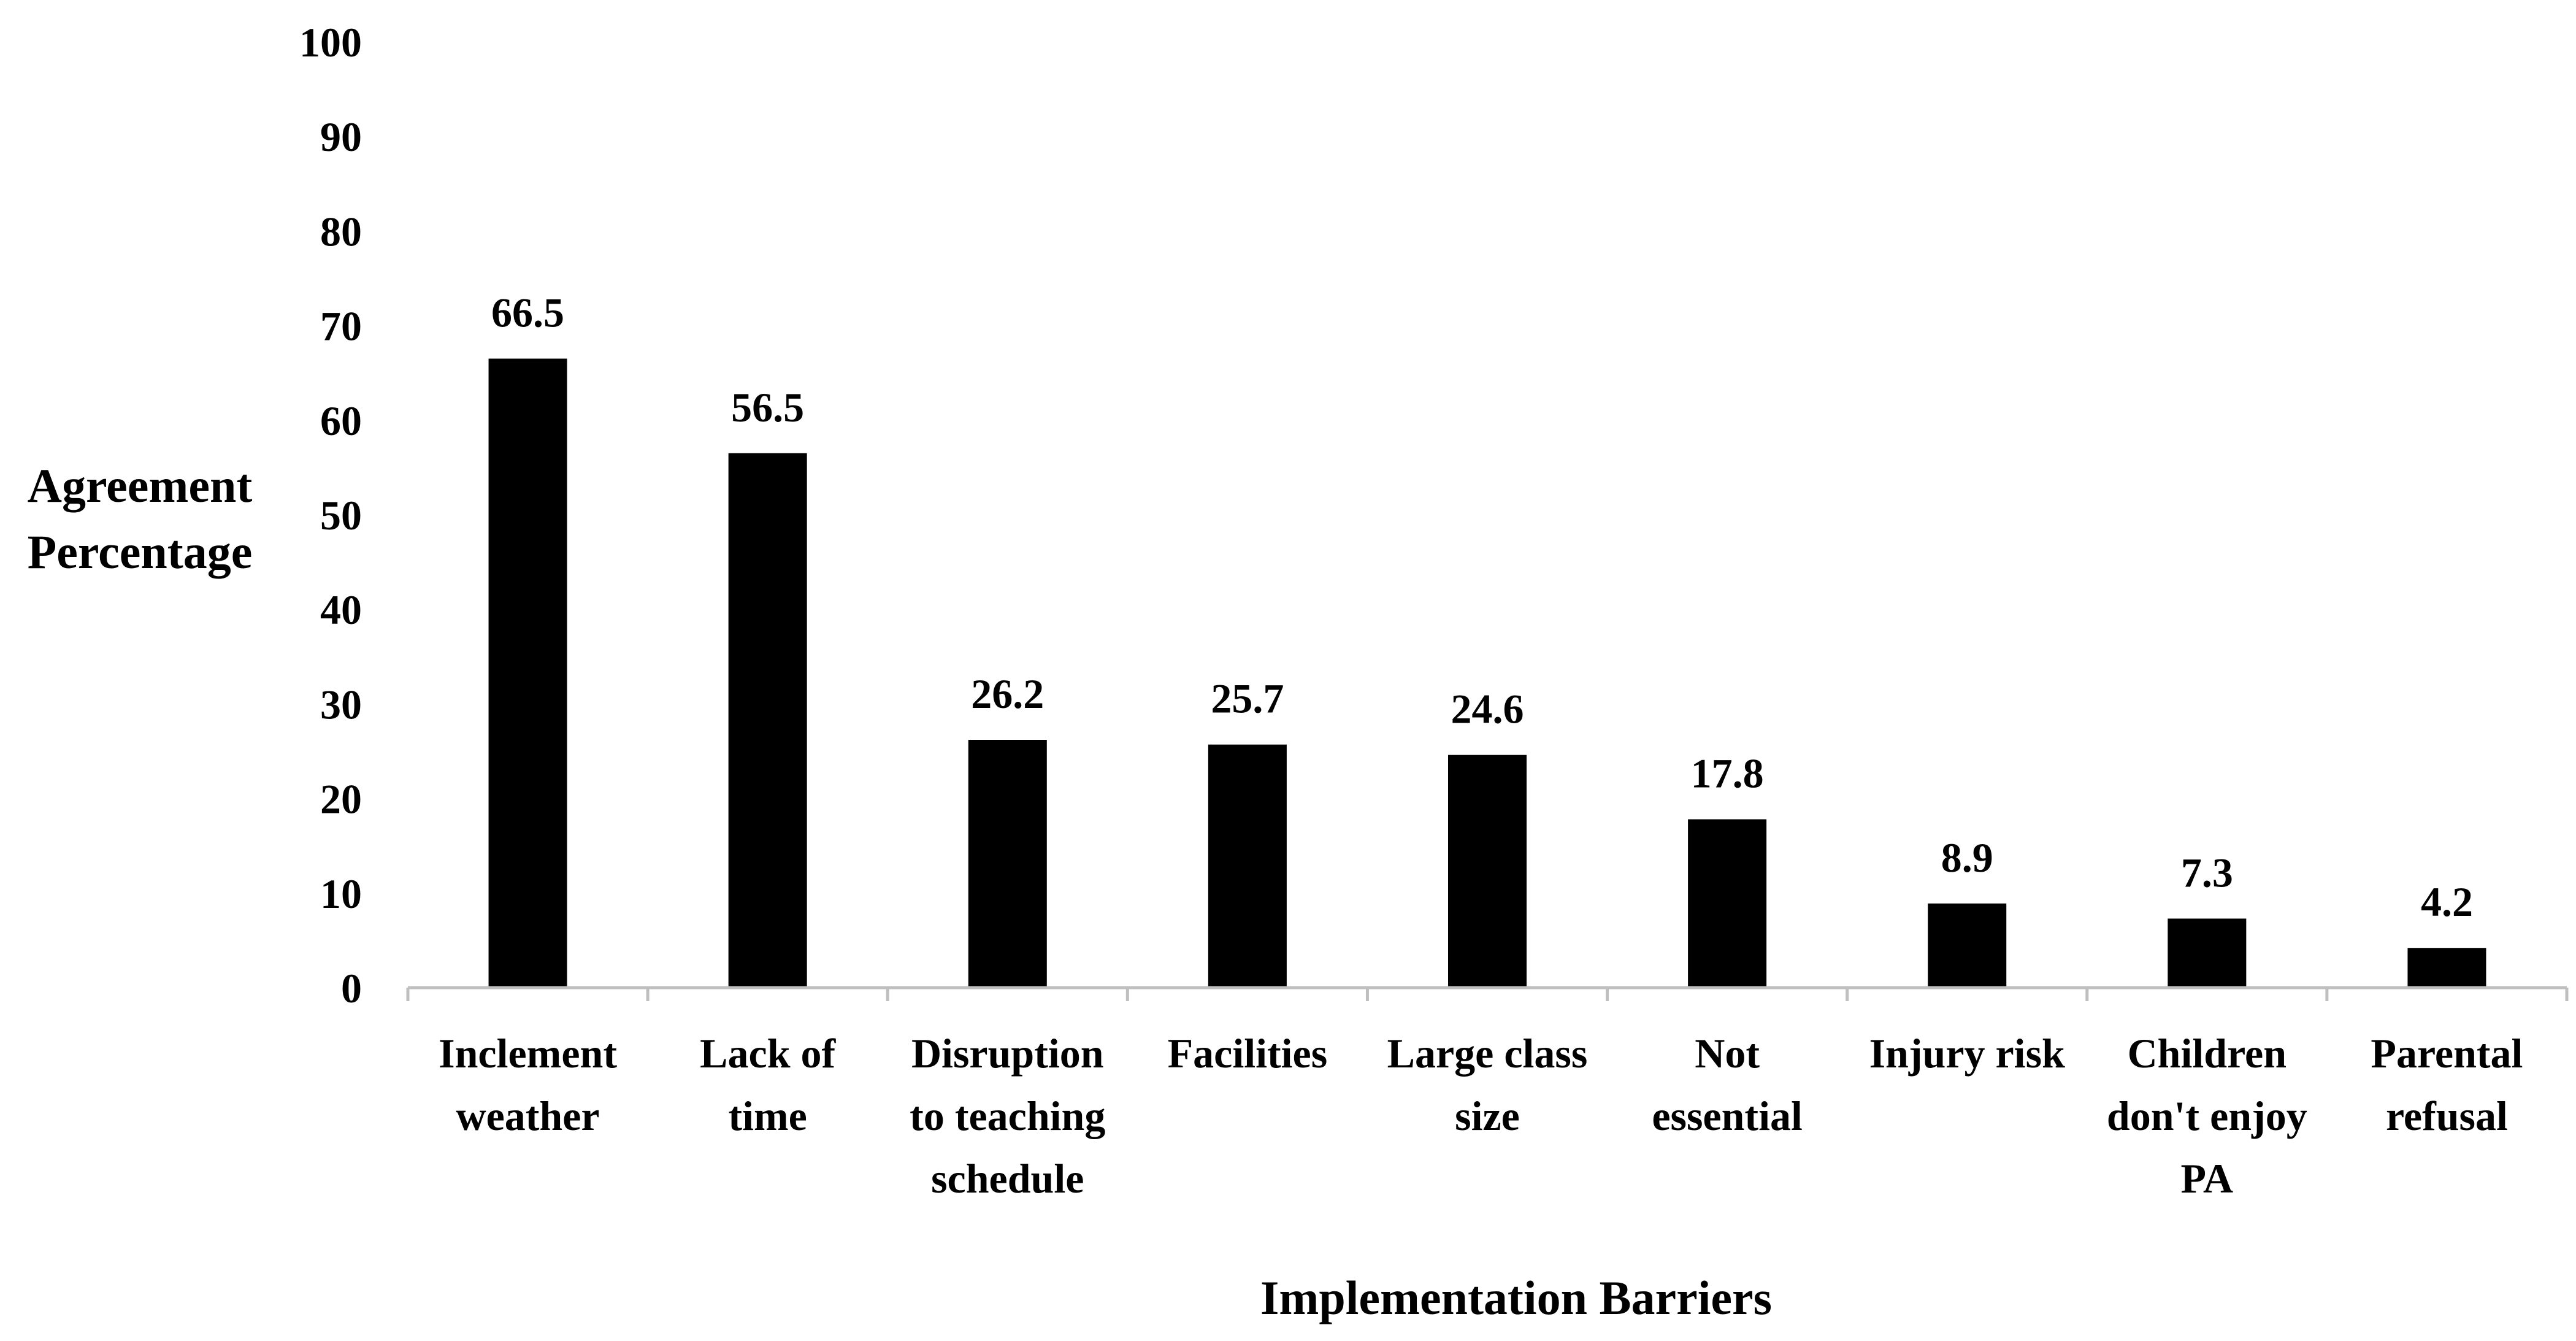 The width and height of the screenshot is (2576, 1341). I want to click on y-axis-ticks: 0 10 20 30 40 50 60 70 80 90 100, so click(330, 515).